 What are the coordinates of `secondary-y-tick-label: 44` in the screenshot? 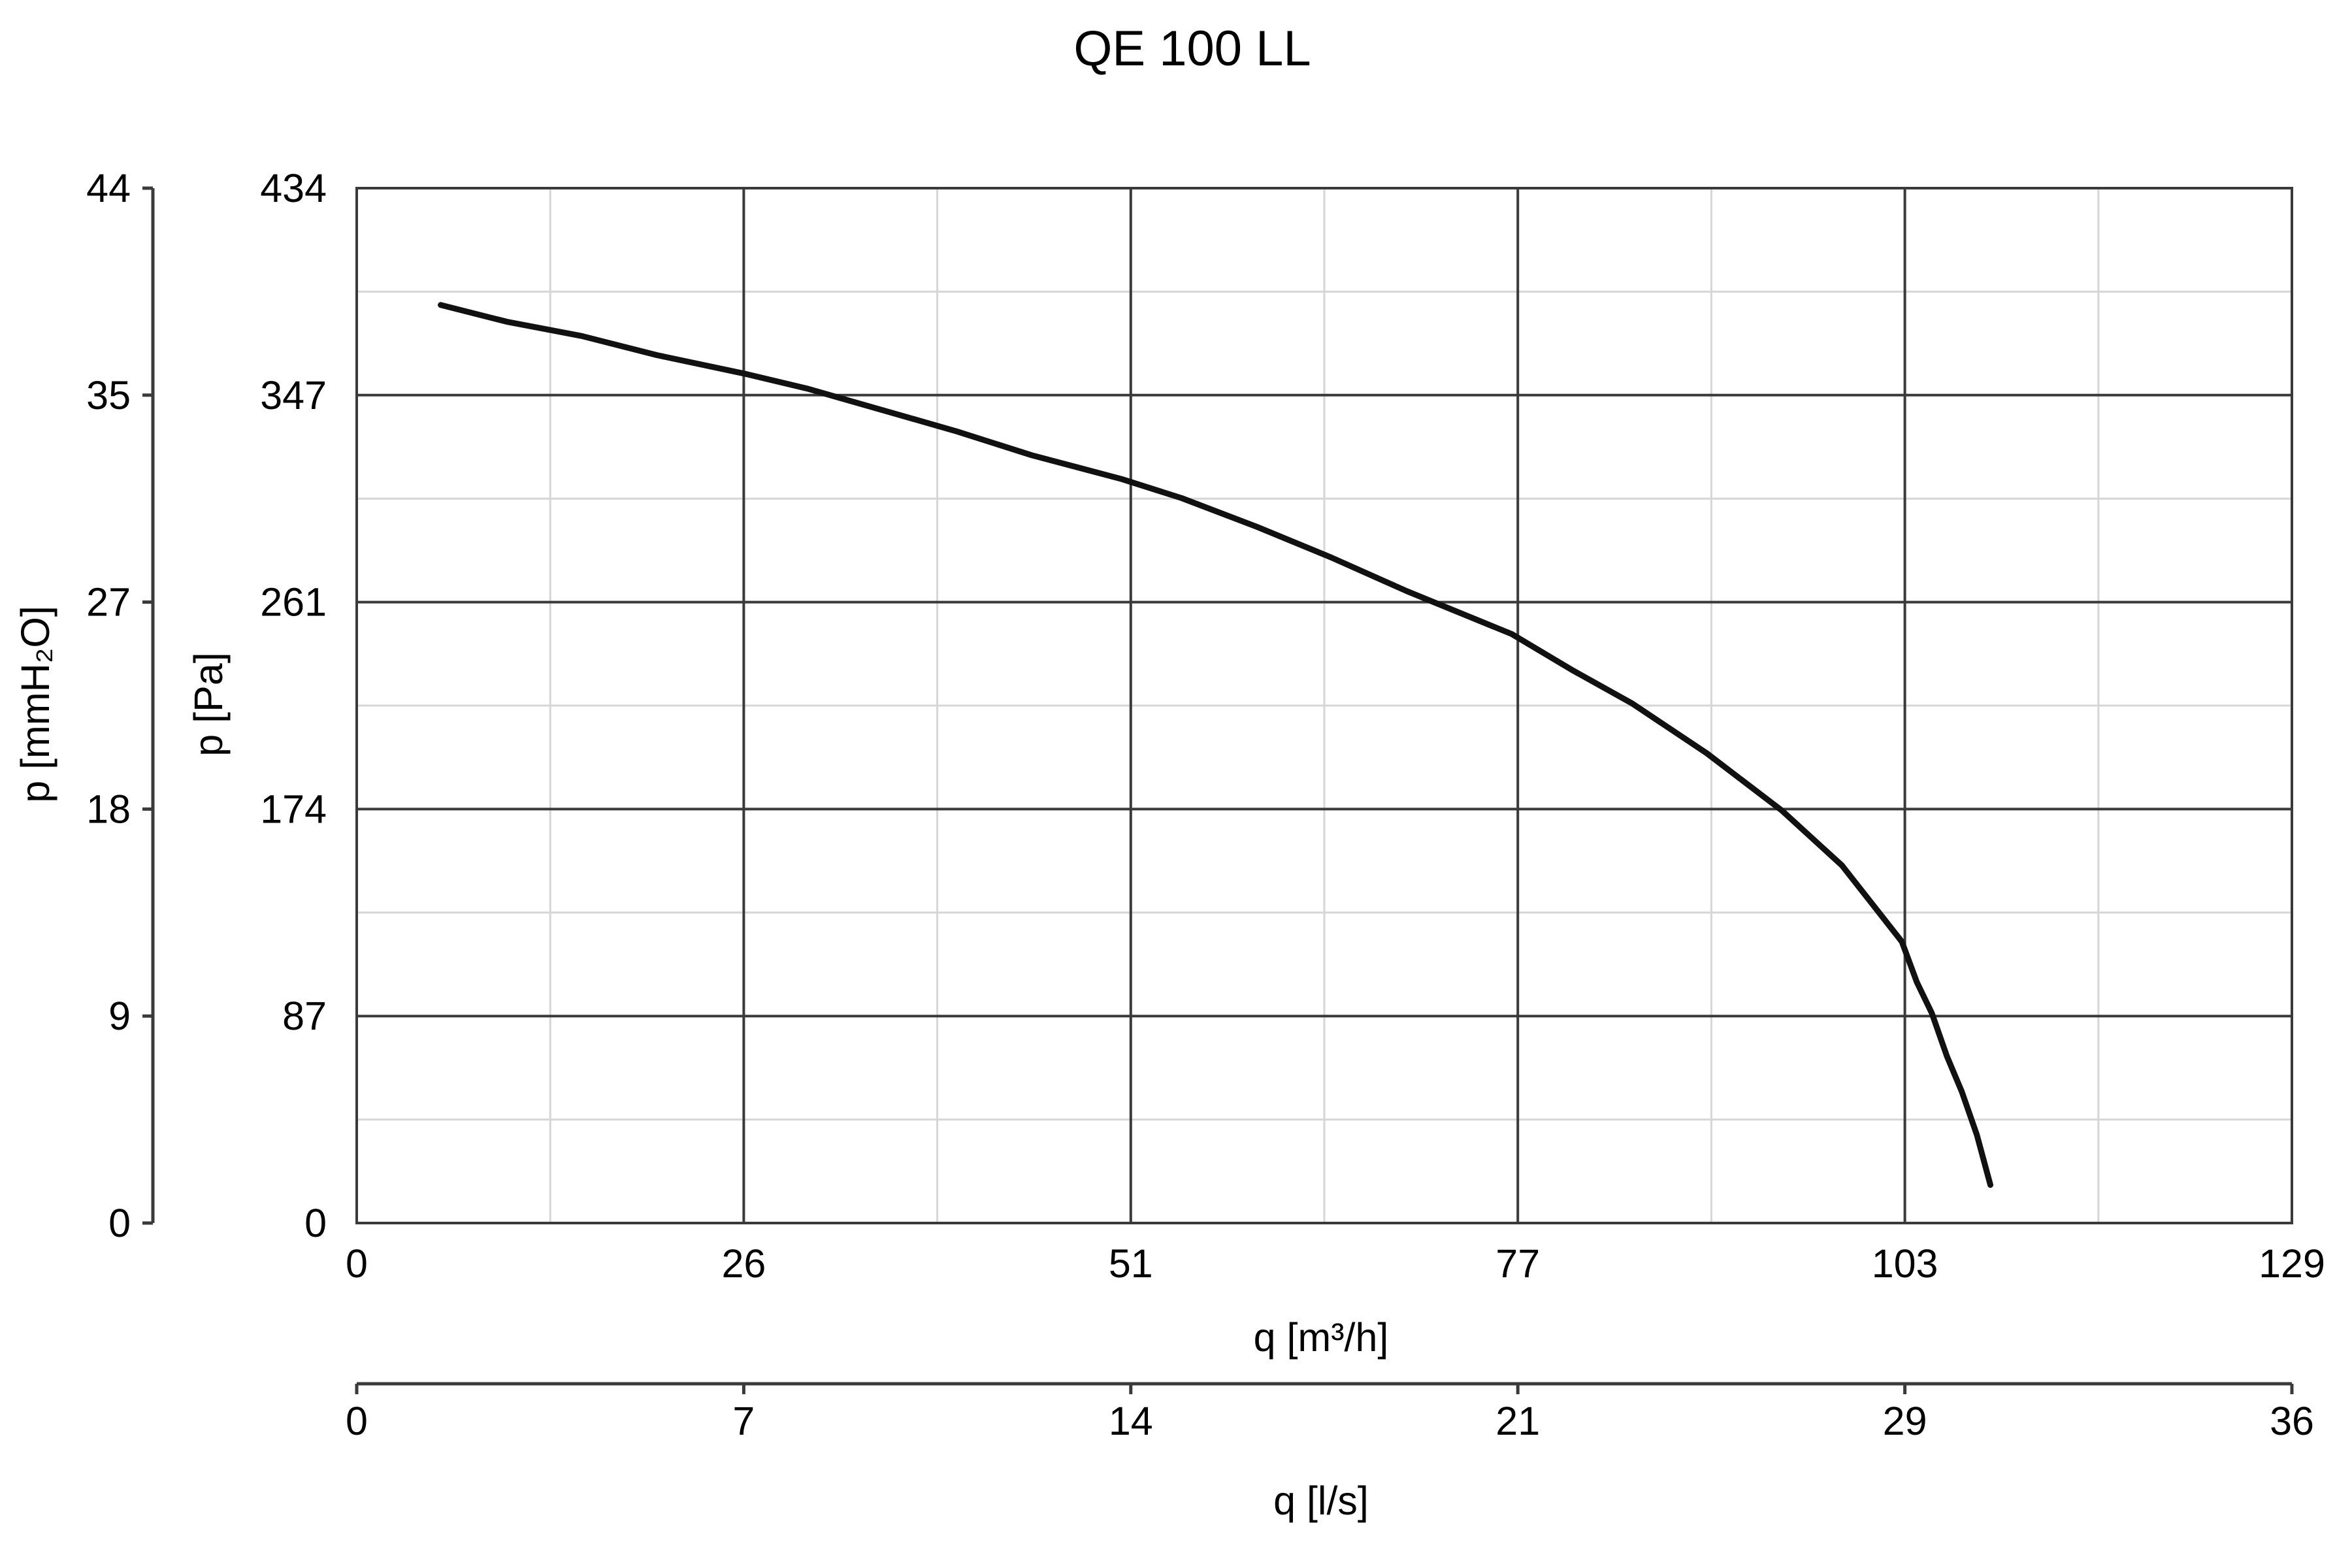 It's located at (108, 188).